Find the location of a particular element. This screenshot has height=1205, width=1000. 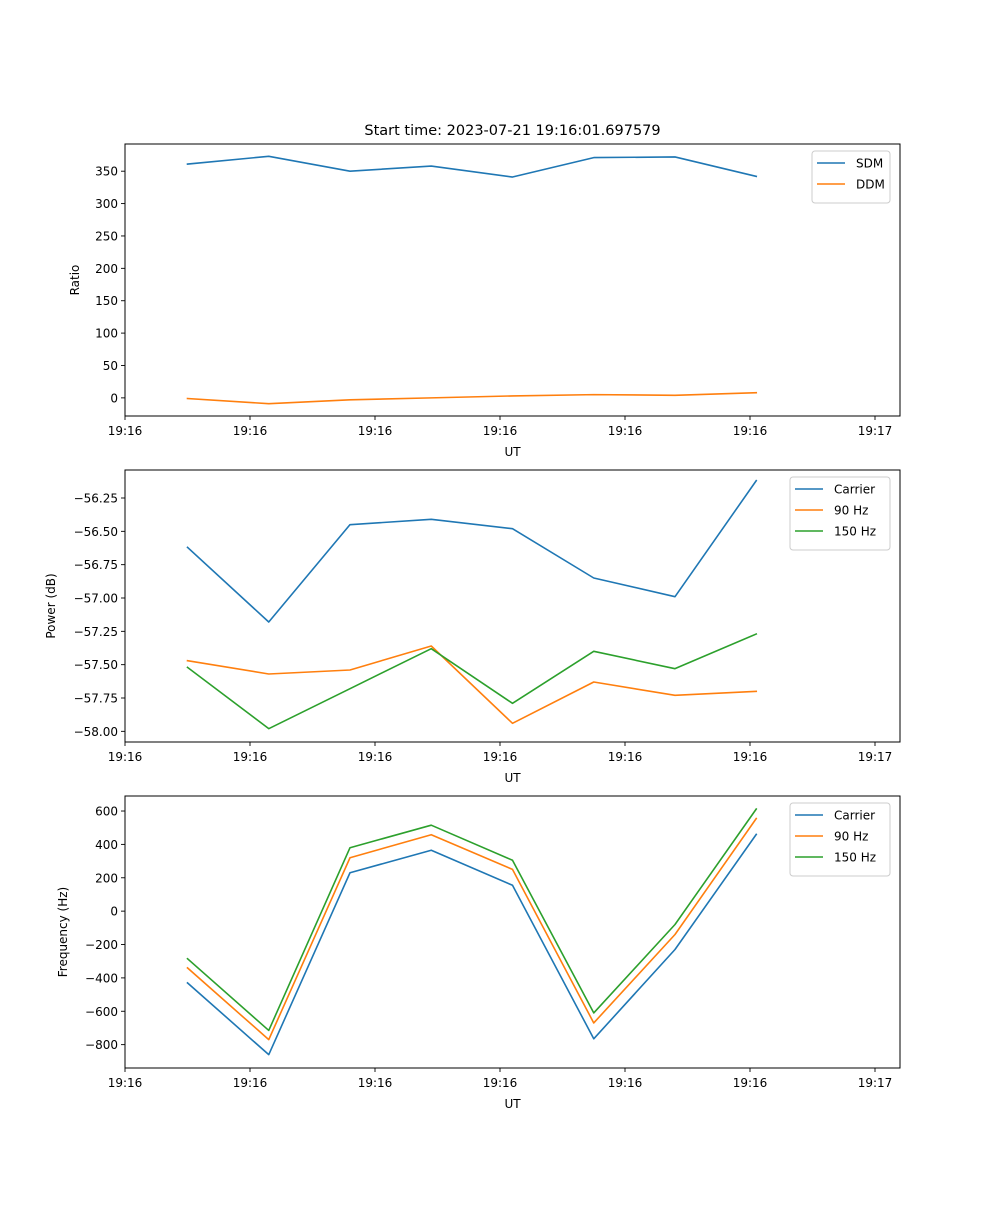

legend-label-sdm: SDM is located at coordinates (869, 164).